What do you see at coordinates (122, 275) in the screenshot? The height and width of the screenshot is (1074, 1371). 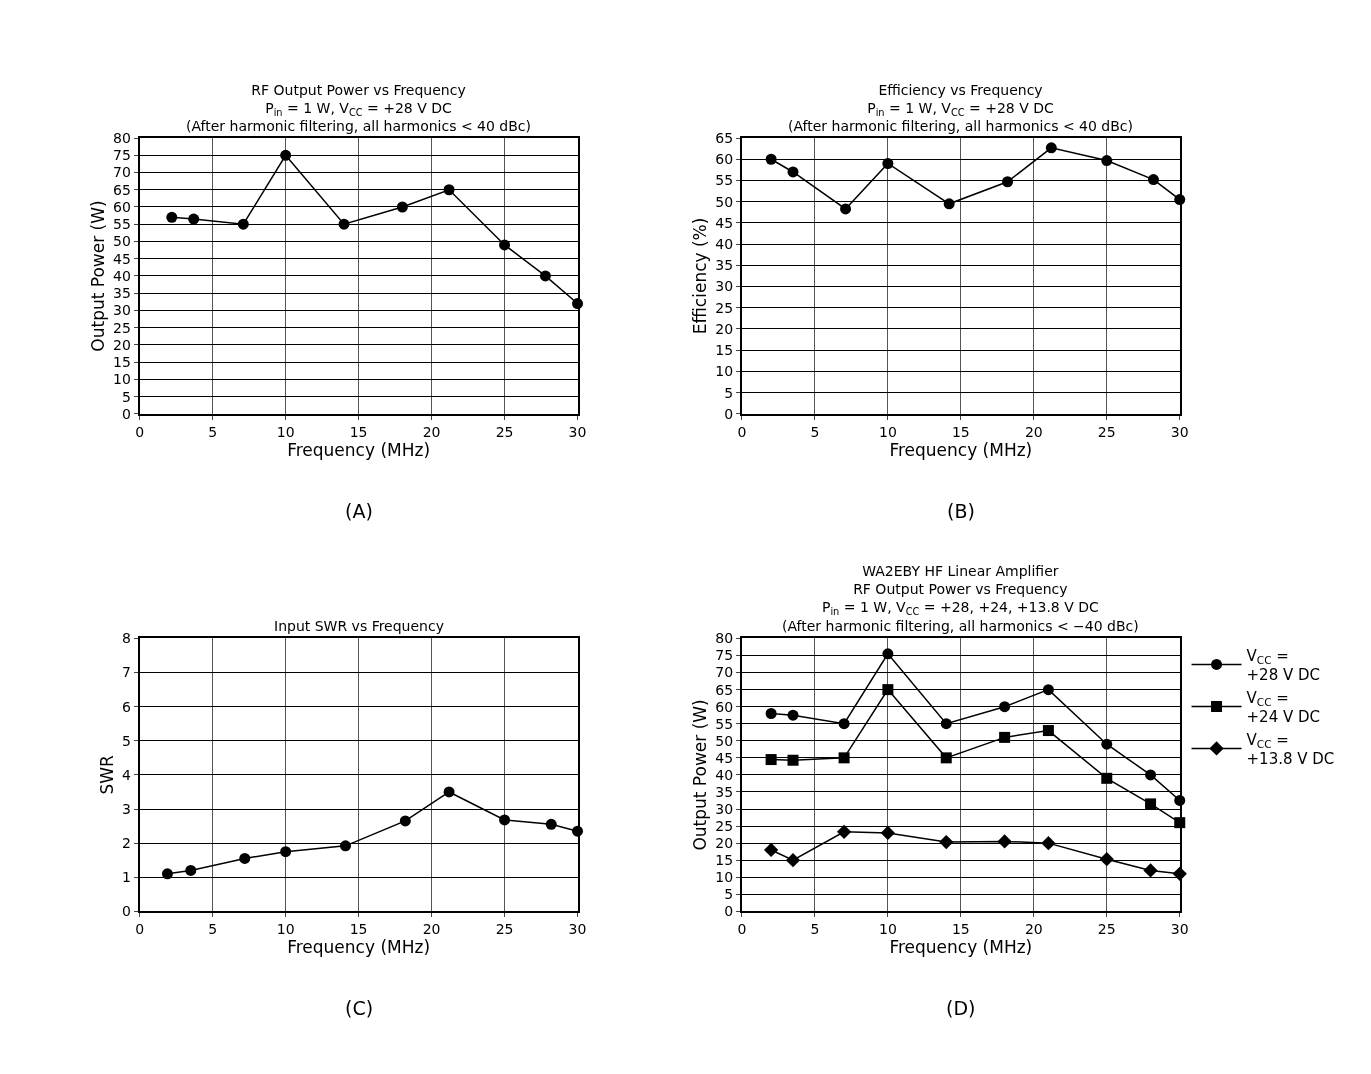 I see `y-tick-label: 40` at bounding box center [122, 275].